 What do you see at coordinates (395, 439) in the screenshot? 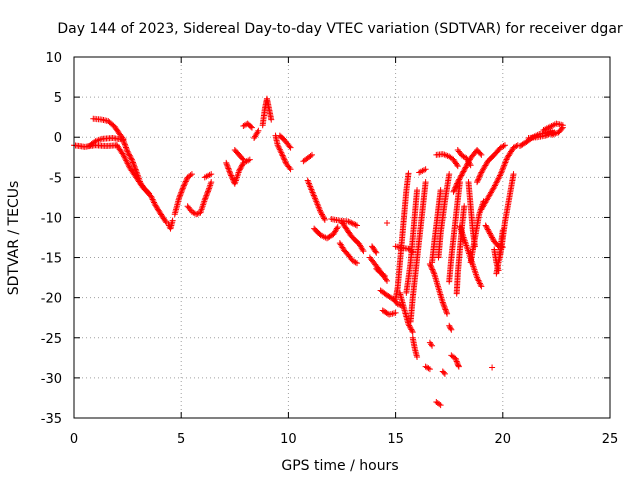
I see `x-tick-label: 15` at bounding box center [395, 439].